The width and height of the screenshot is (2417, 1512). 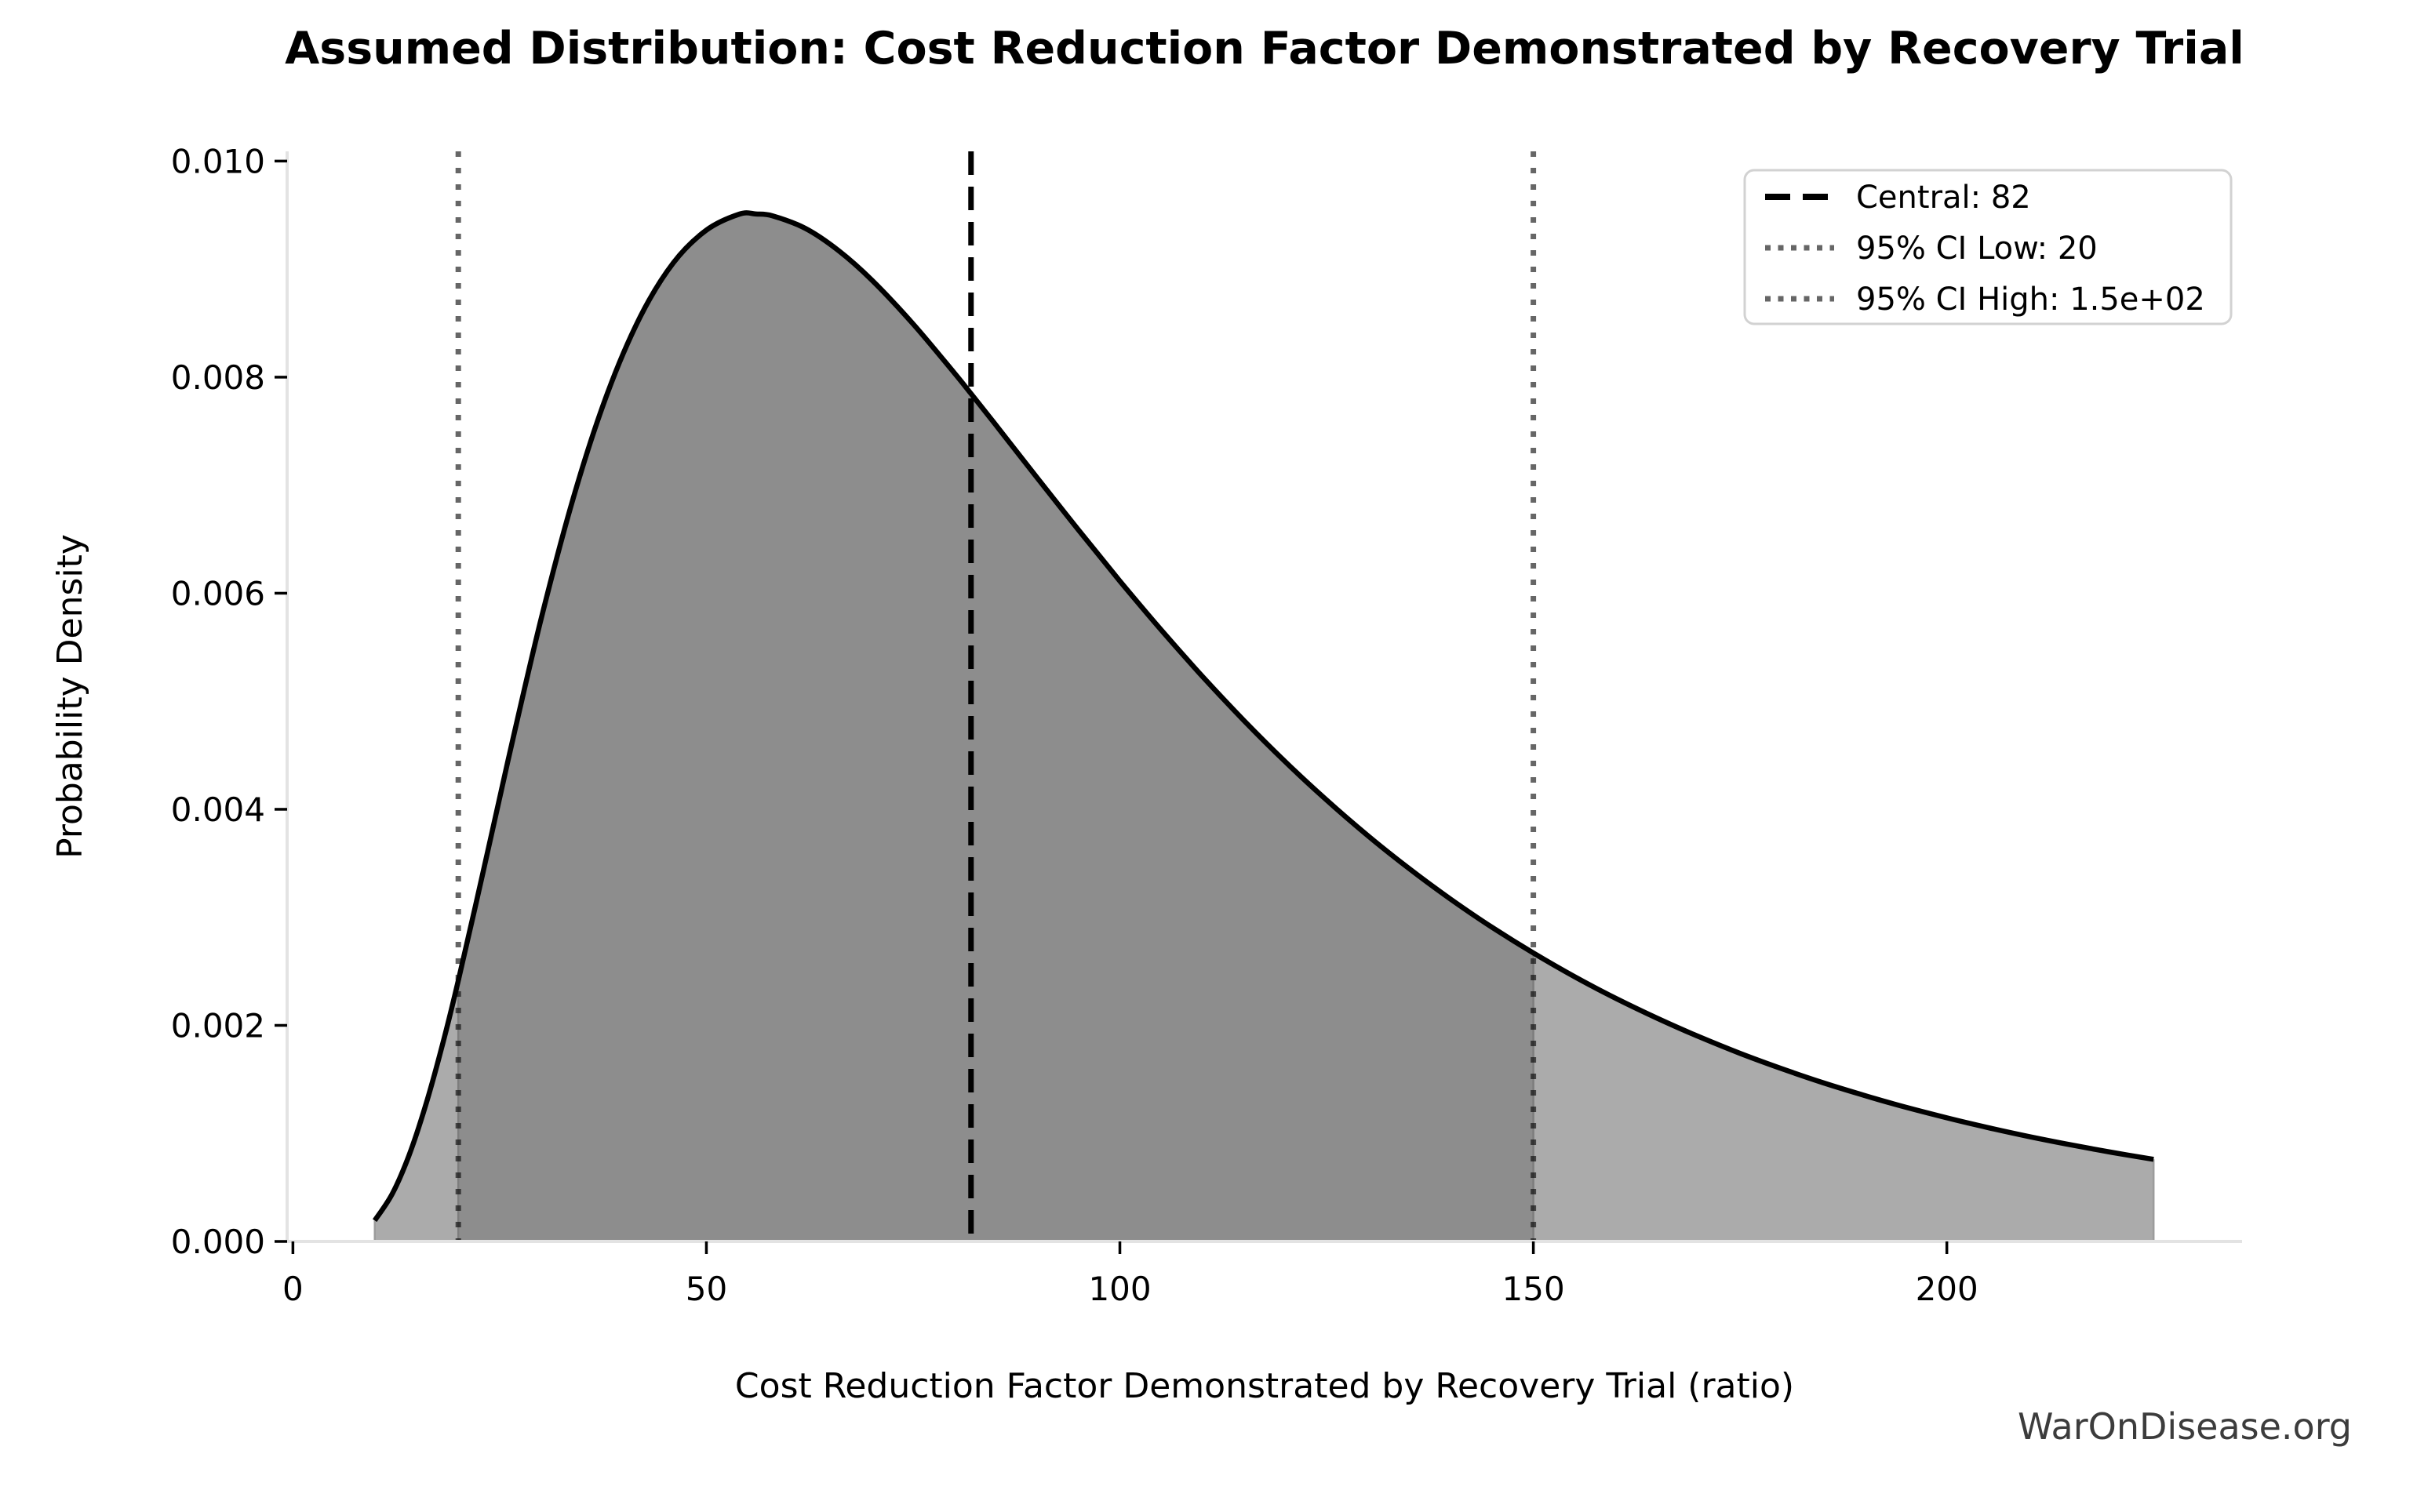 I want to click on y-tick-label: 0.004, so click(x=218, y=810).